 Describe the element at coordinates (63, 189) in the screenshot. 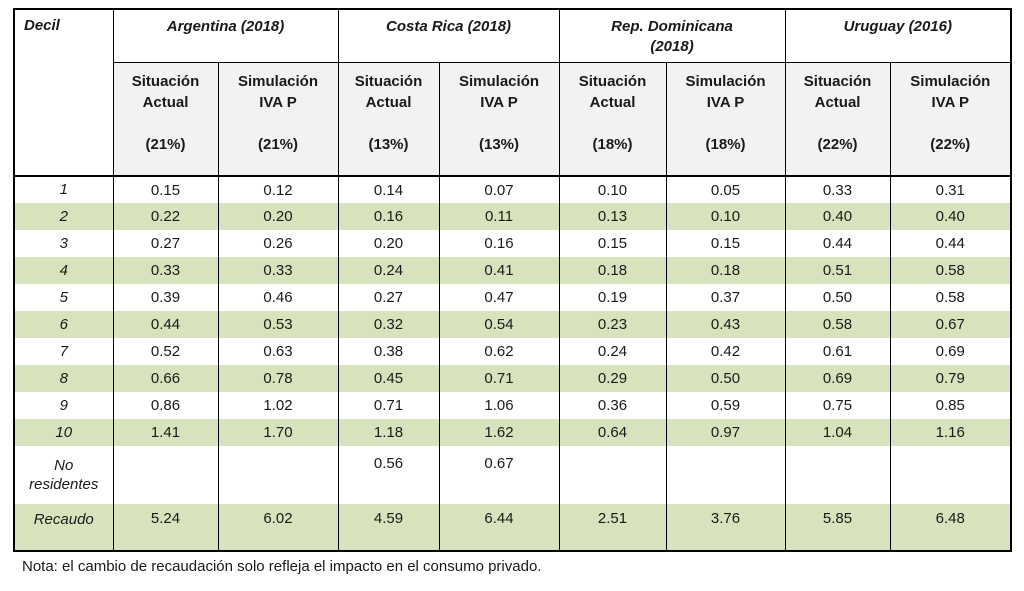

I see `row-label-cell: 1` at that location.